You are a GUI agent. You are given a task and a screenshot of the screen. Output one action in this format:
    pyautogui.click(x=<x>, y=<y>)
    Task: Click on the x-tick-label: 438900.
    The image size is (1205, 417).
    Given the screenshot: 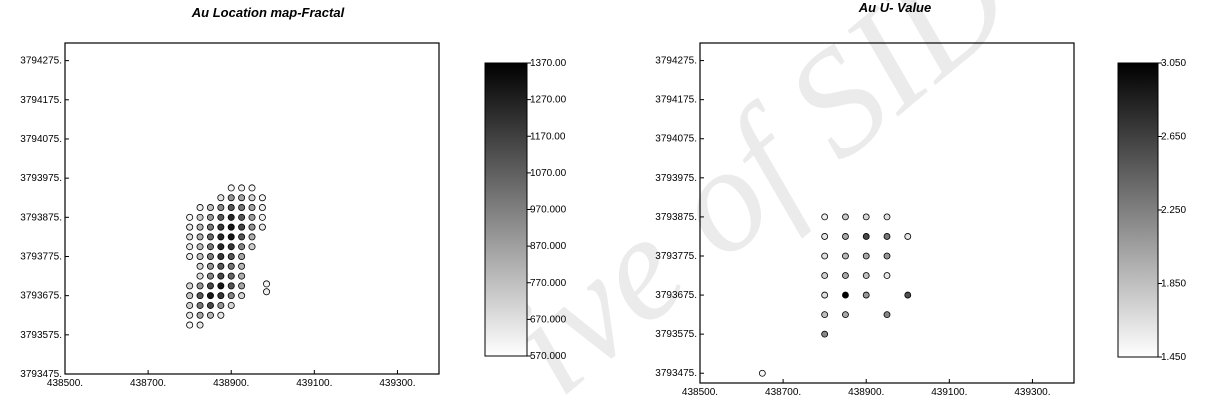 What is the action you would take?
    pyautogui.click(x=231, y=383)
    